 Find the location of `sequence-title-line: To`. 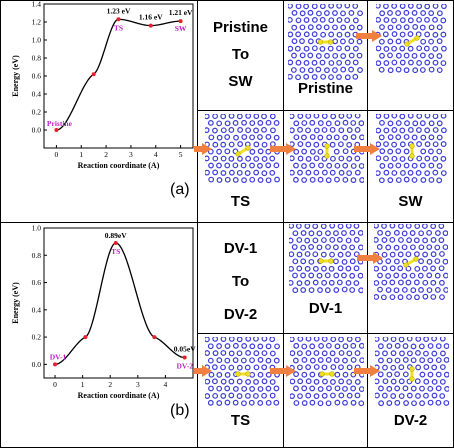

sequence-title-line: To is located at coordinates (240, 281).